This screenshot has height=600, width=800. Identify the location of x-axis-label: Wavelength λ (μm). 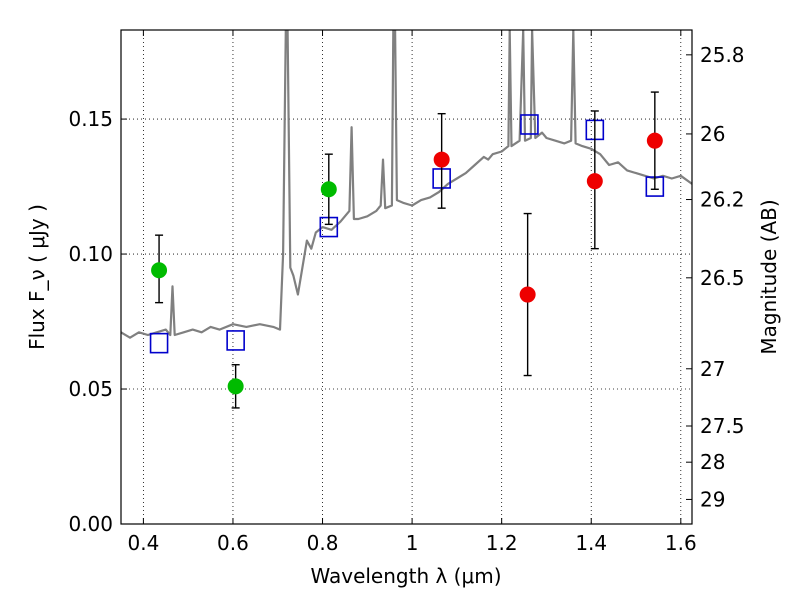
(405, 576).